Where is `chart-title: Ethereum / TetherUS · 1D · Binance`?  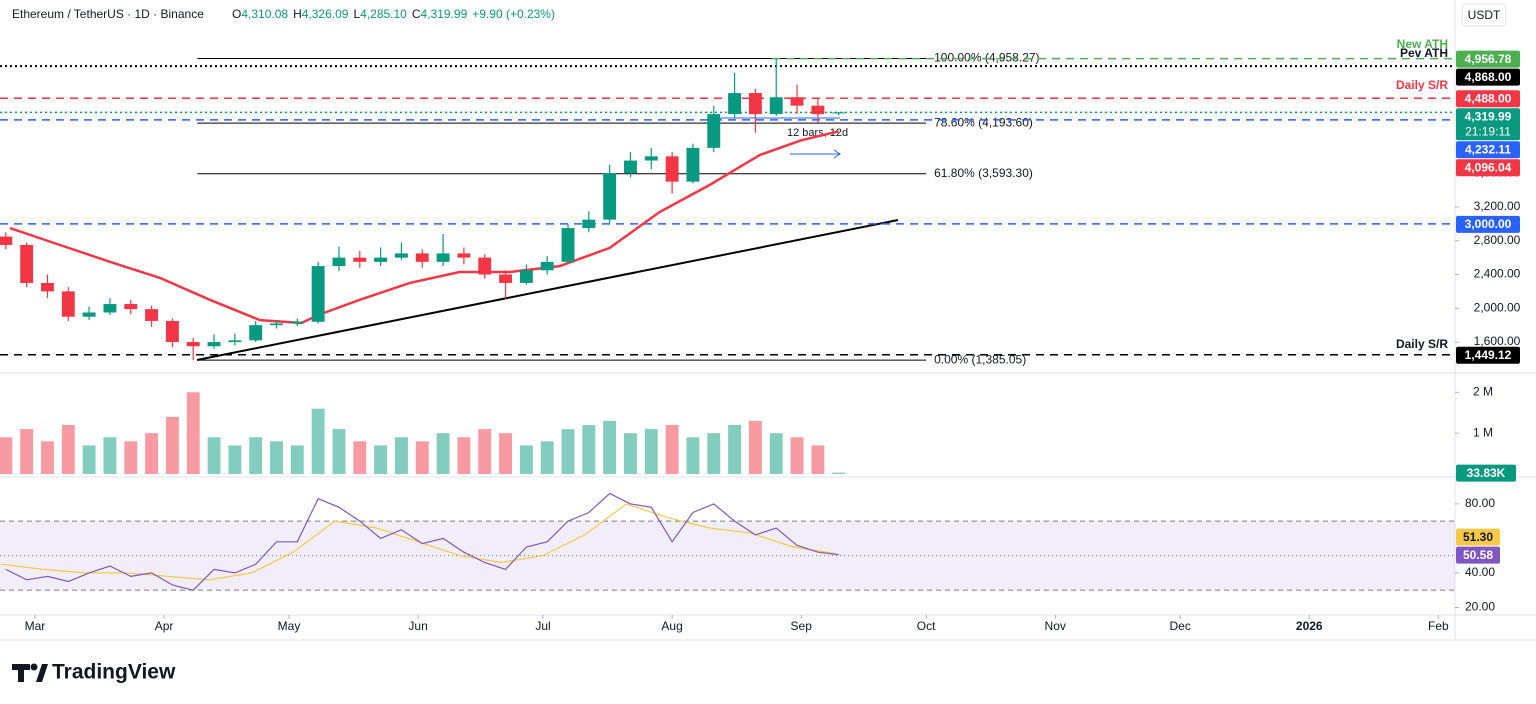
chart-title: Ethereum / TetherUS · 1D · Binance is located at coordinates (108, 14).